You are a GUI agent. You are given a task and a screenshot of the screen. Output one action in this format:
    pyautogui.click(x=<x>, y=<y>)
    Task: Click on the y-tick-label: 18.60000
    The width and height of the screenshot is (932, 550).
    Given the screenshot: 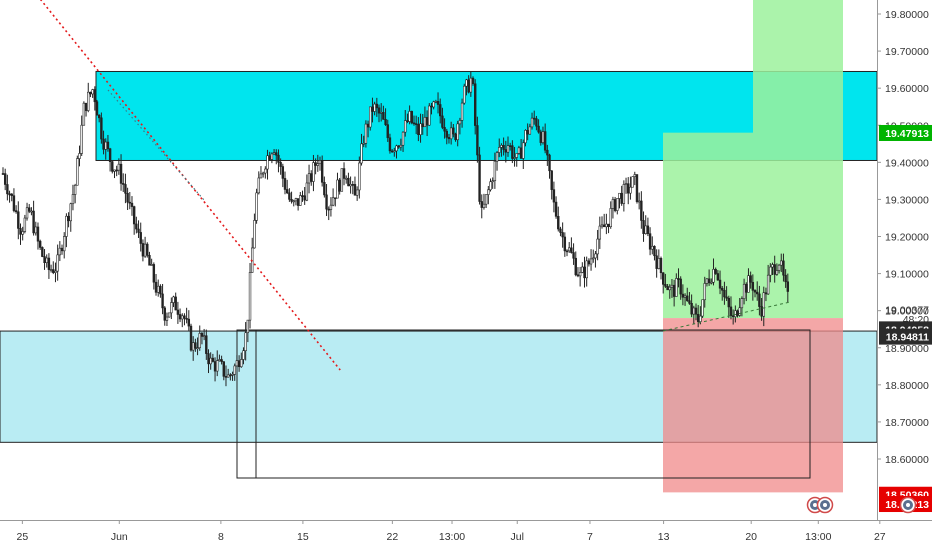 What is the action you would take?
    pyautogui.click(x=907, y=460)
    